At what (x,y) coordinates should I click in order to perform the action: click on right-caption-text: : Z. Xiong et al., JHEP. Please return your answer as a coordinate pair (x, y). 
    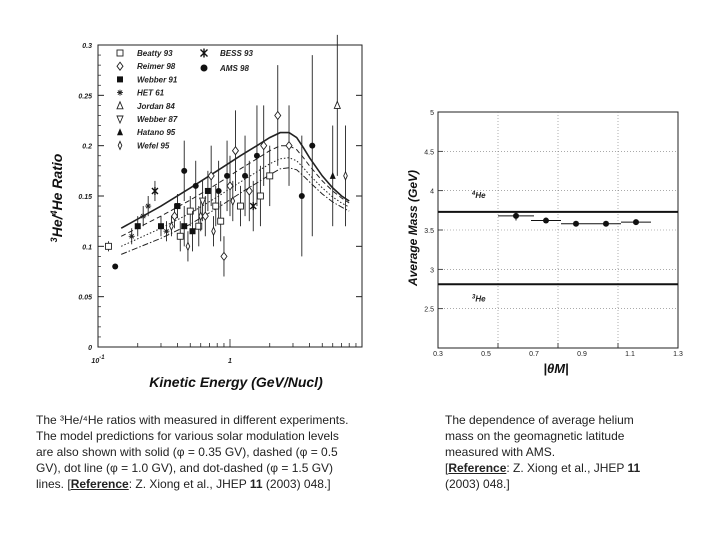
    Looking at the image, I should click on (567, 468).